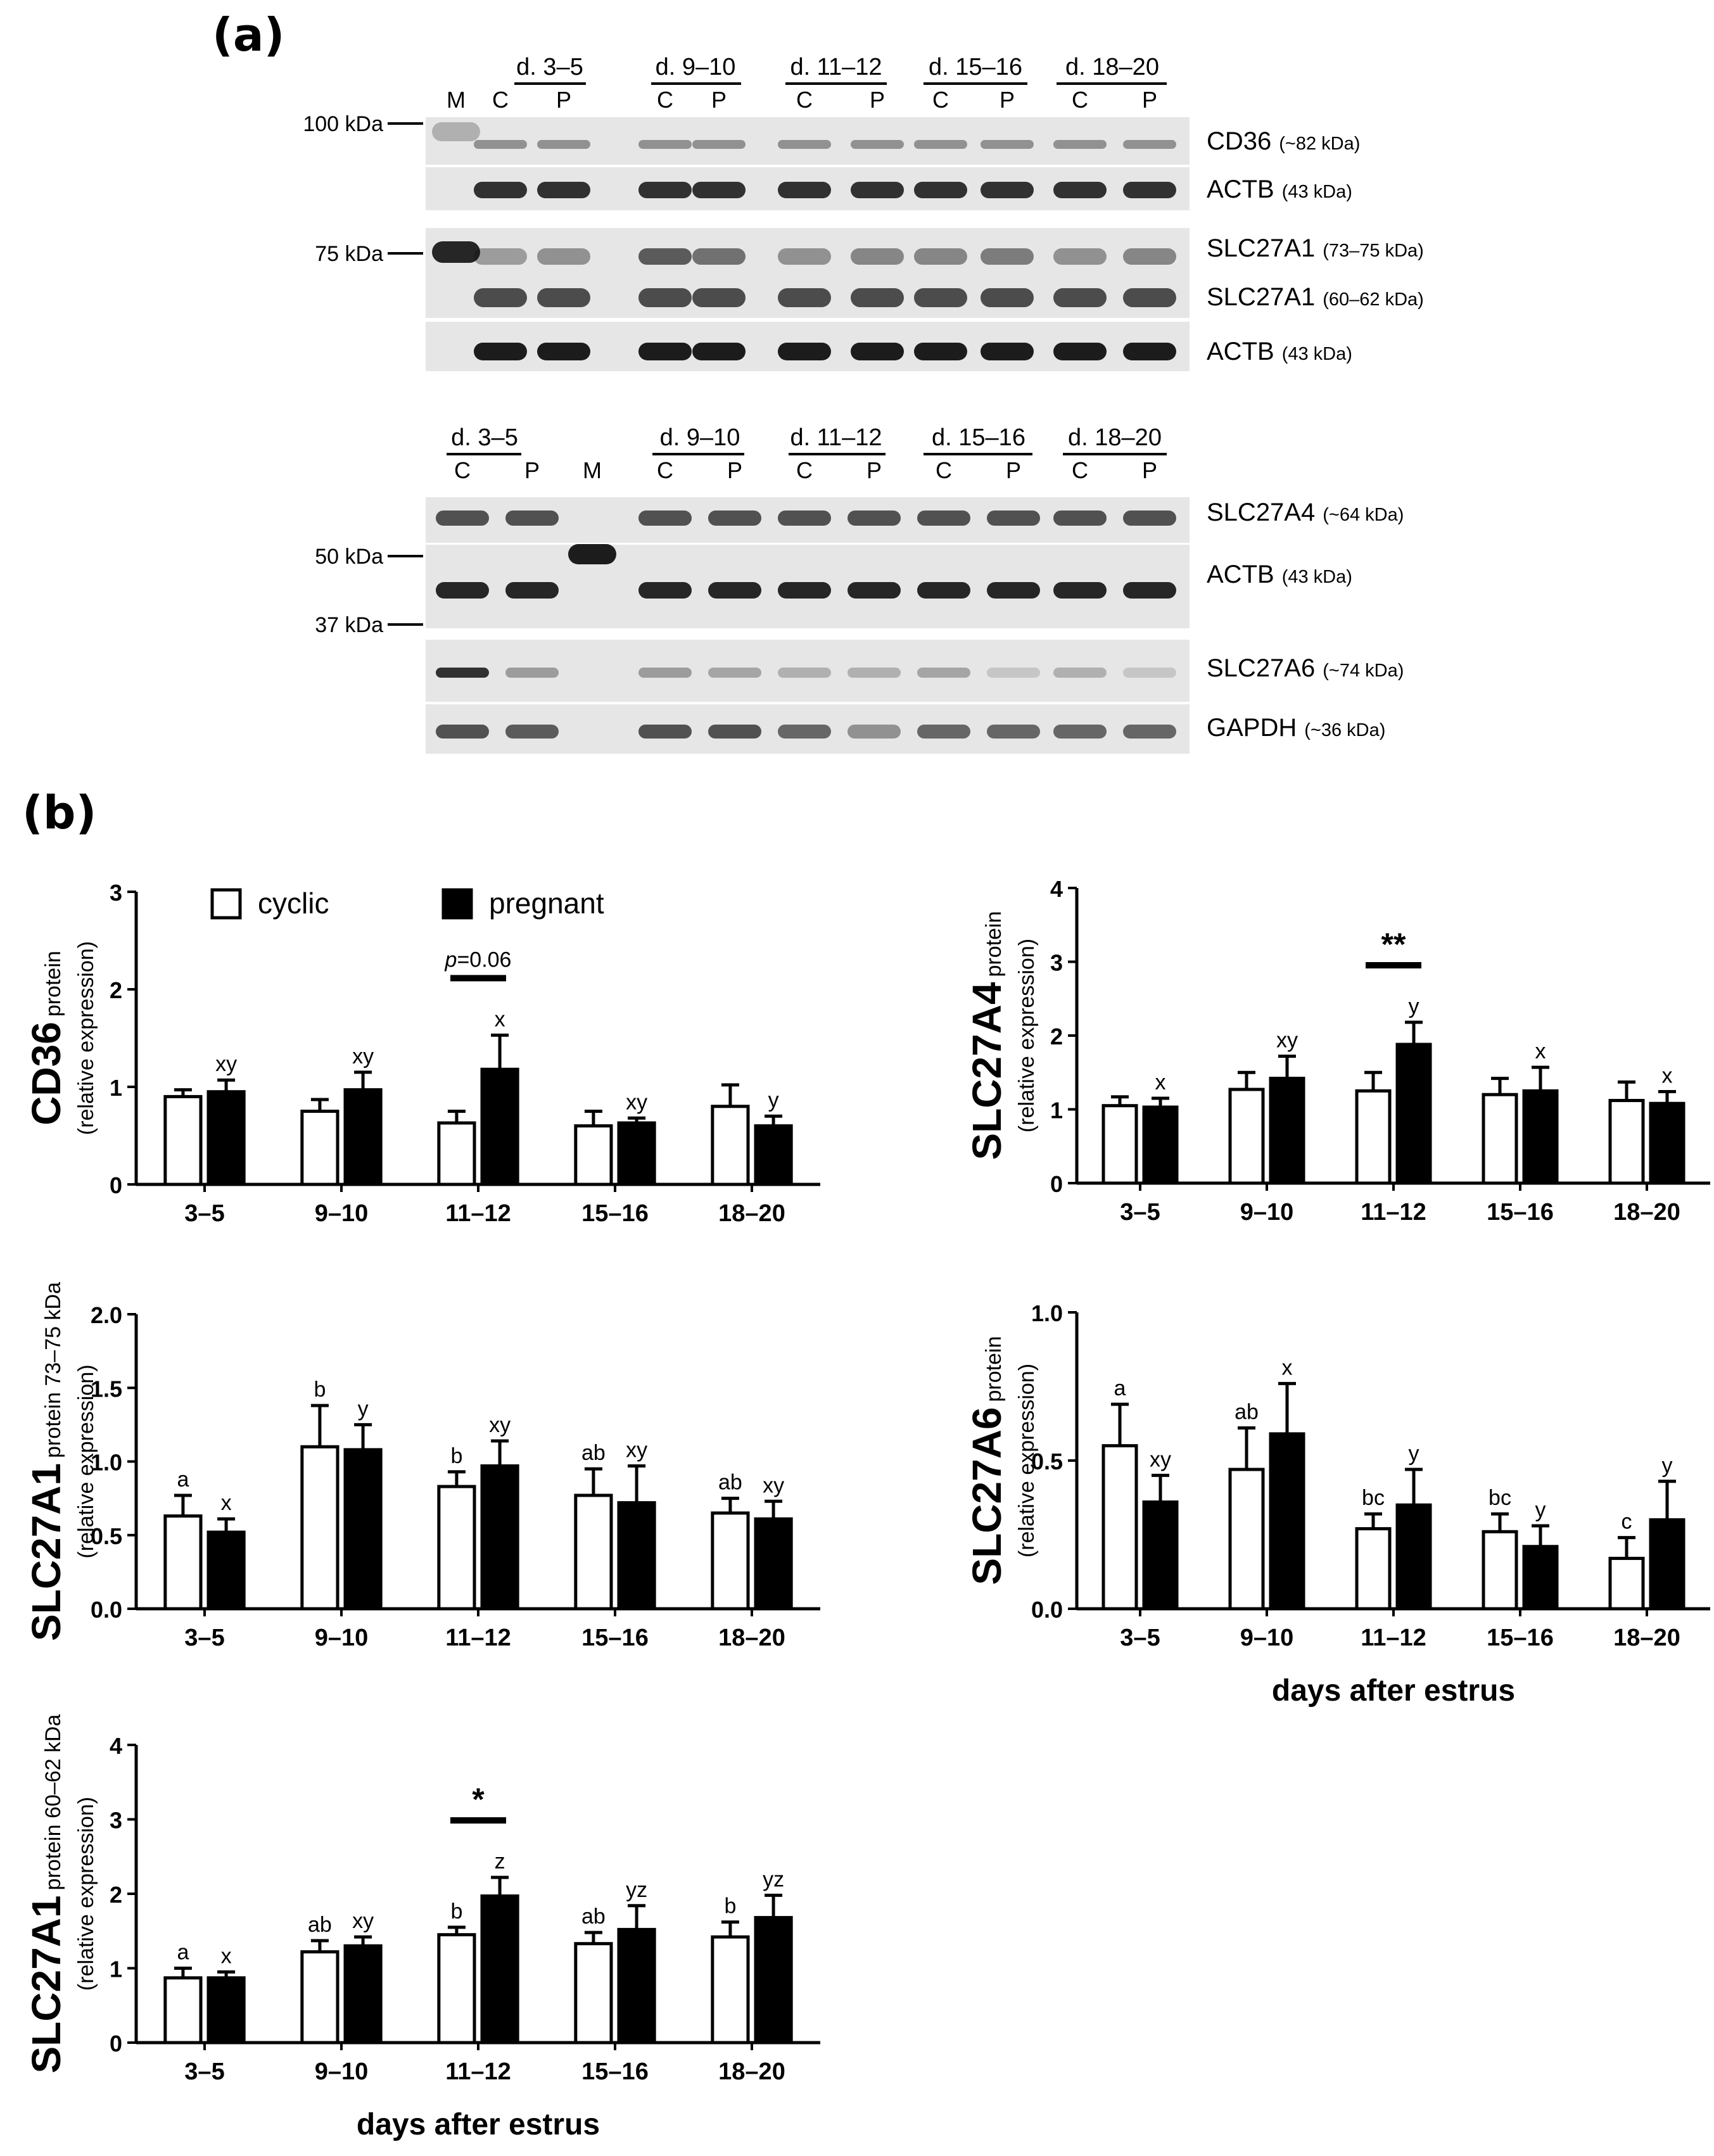 The image size is (1714, 2156). Describe the element at coordinates (592, 554) in the screenshot. I see `marker-band` at that location.